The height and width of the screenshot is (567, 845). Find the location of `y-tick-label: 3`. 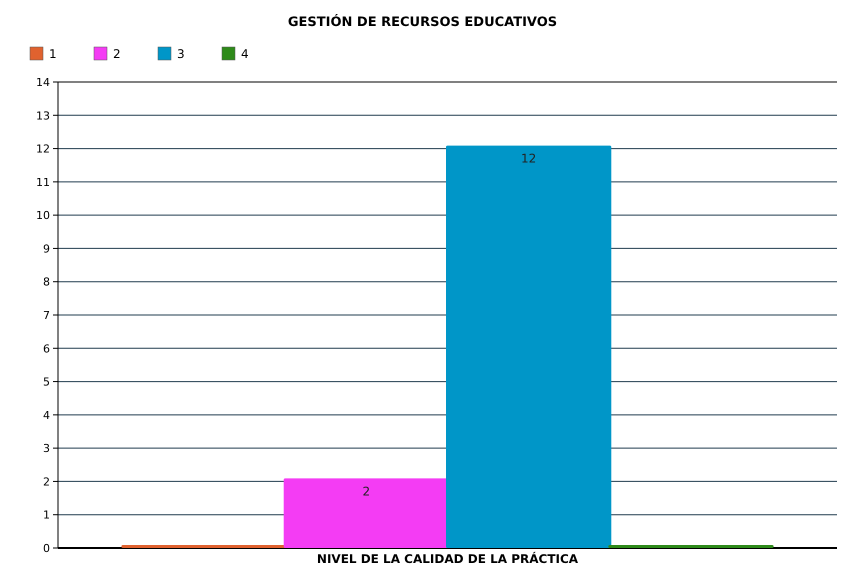

y-tick-label: 3 is located at coordinates (46, 449).